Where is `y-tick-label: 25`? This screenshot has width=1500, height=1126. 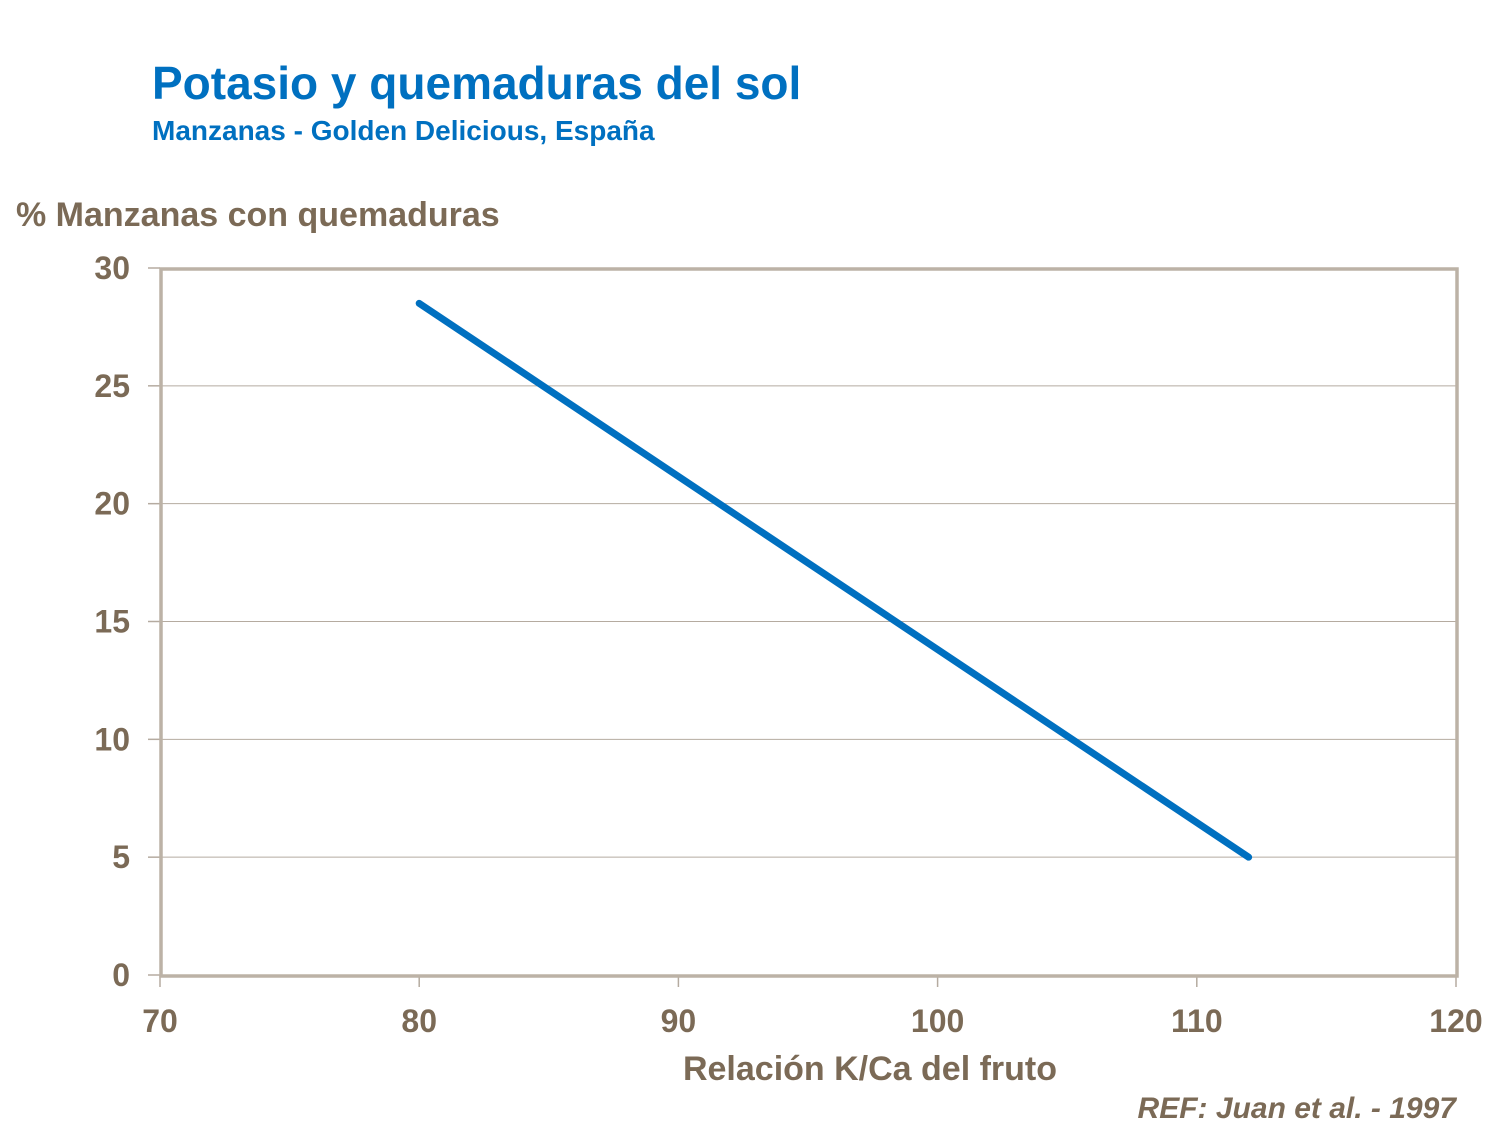 y-tick-label: 25 is located at coordinates (112, 386).